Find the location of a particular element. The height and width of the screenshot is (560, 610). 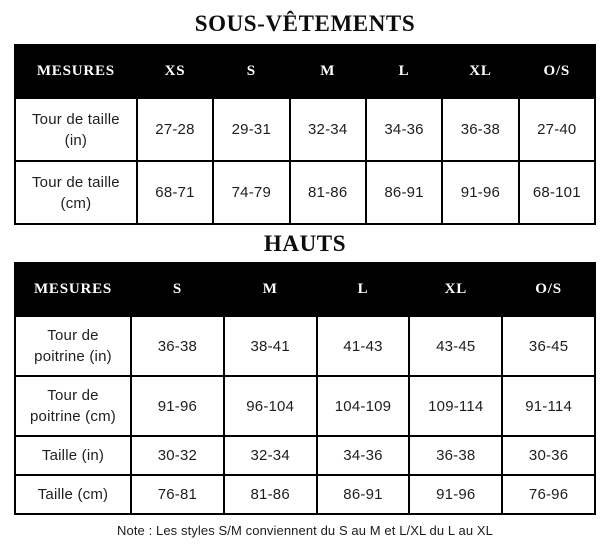

size-value-cell: 68-101 is located at coordinates (557, 192).